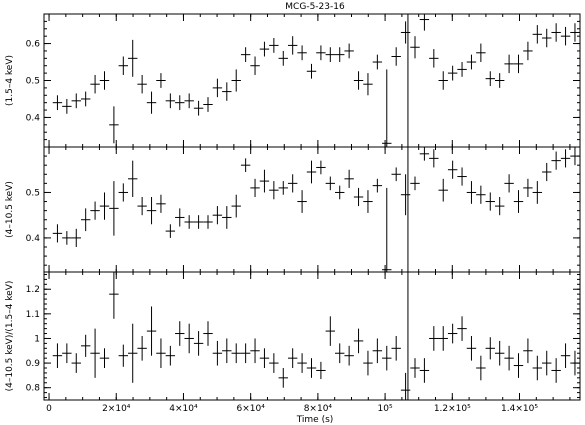 Image resolution: width=585 pixels, height=425 pixels. What do you see at coordinates (10, 336) in the screenshot?
I see `y-axis-label: (4–10.5 keV)/(1.5–4 keV)` at bounding box center [10, 336].